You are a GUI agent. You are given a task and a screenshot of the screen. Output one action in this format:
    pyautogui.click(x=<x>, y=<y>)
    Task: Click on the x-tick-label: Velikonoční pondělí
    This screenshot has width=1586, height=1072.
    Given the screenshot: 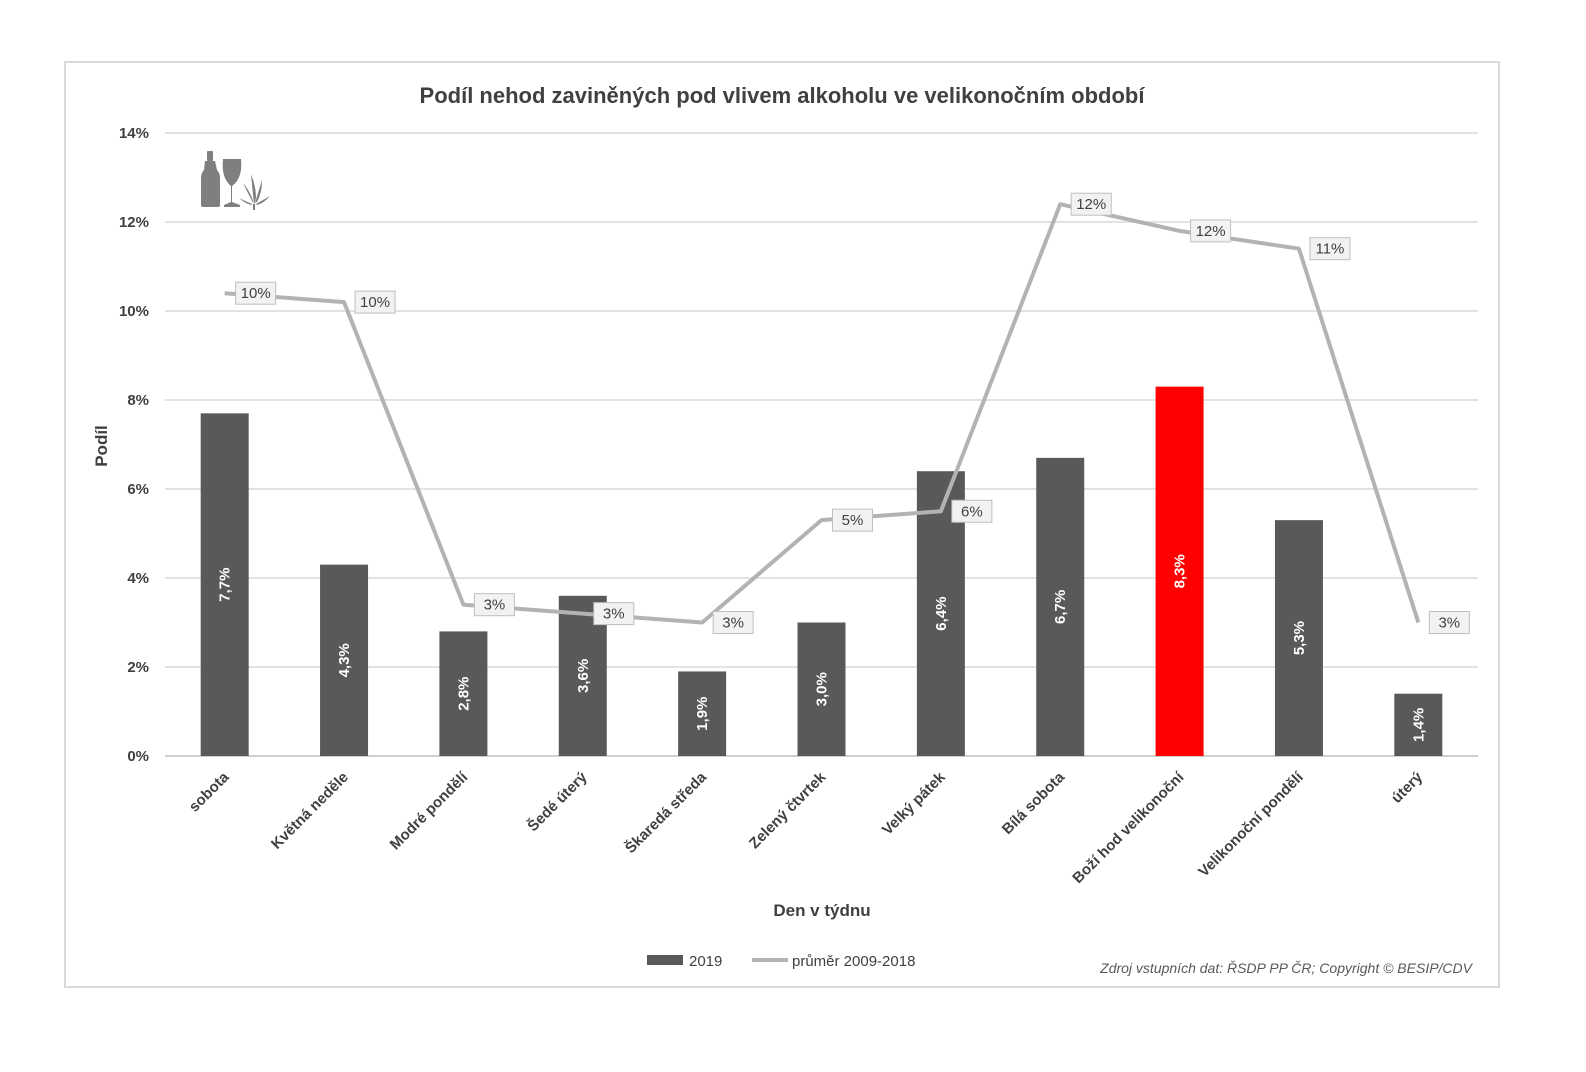 What is the action you would take?
    pyautogui.click(x=1251, y=824)
    